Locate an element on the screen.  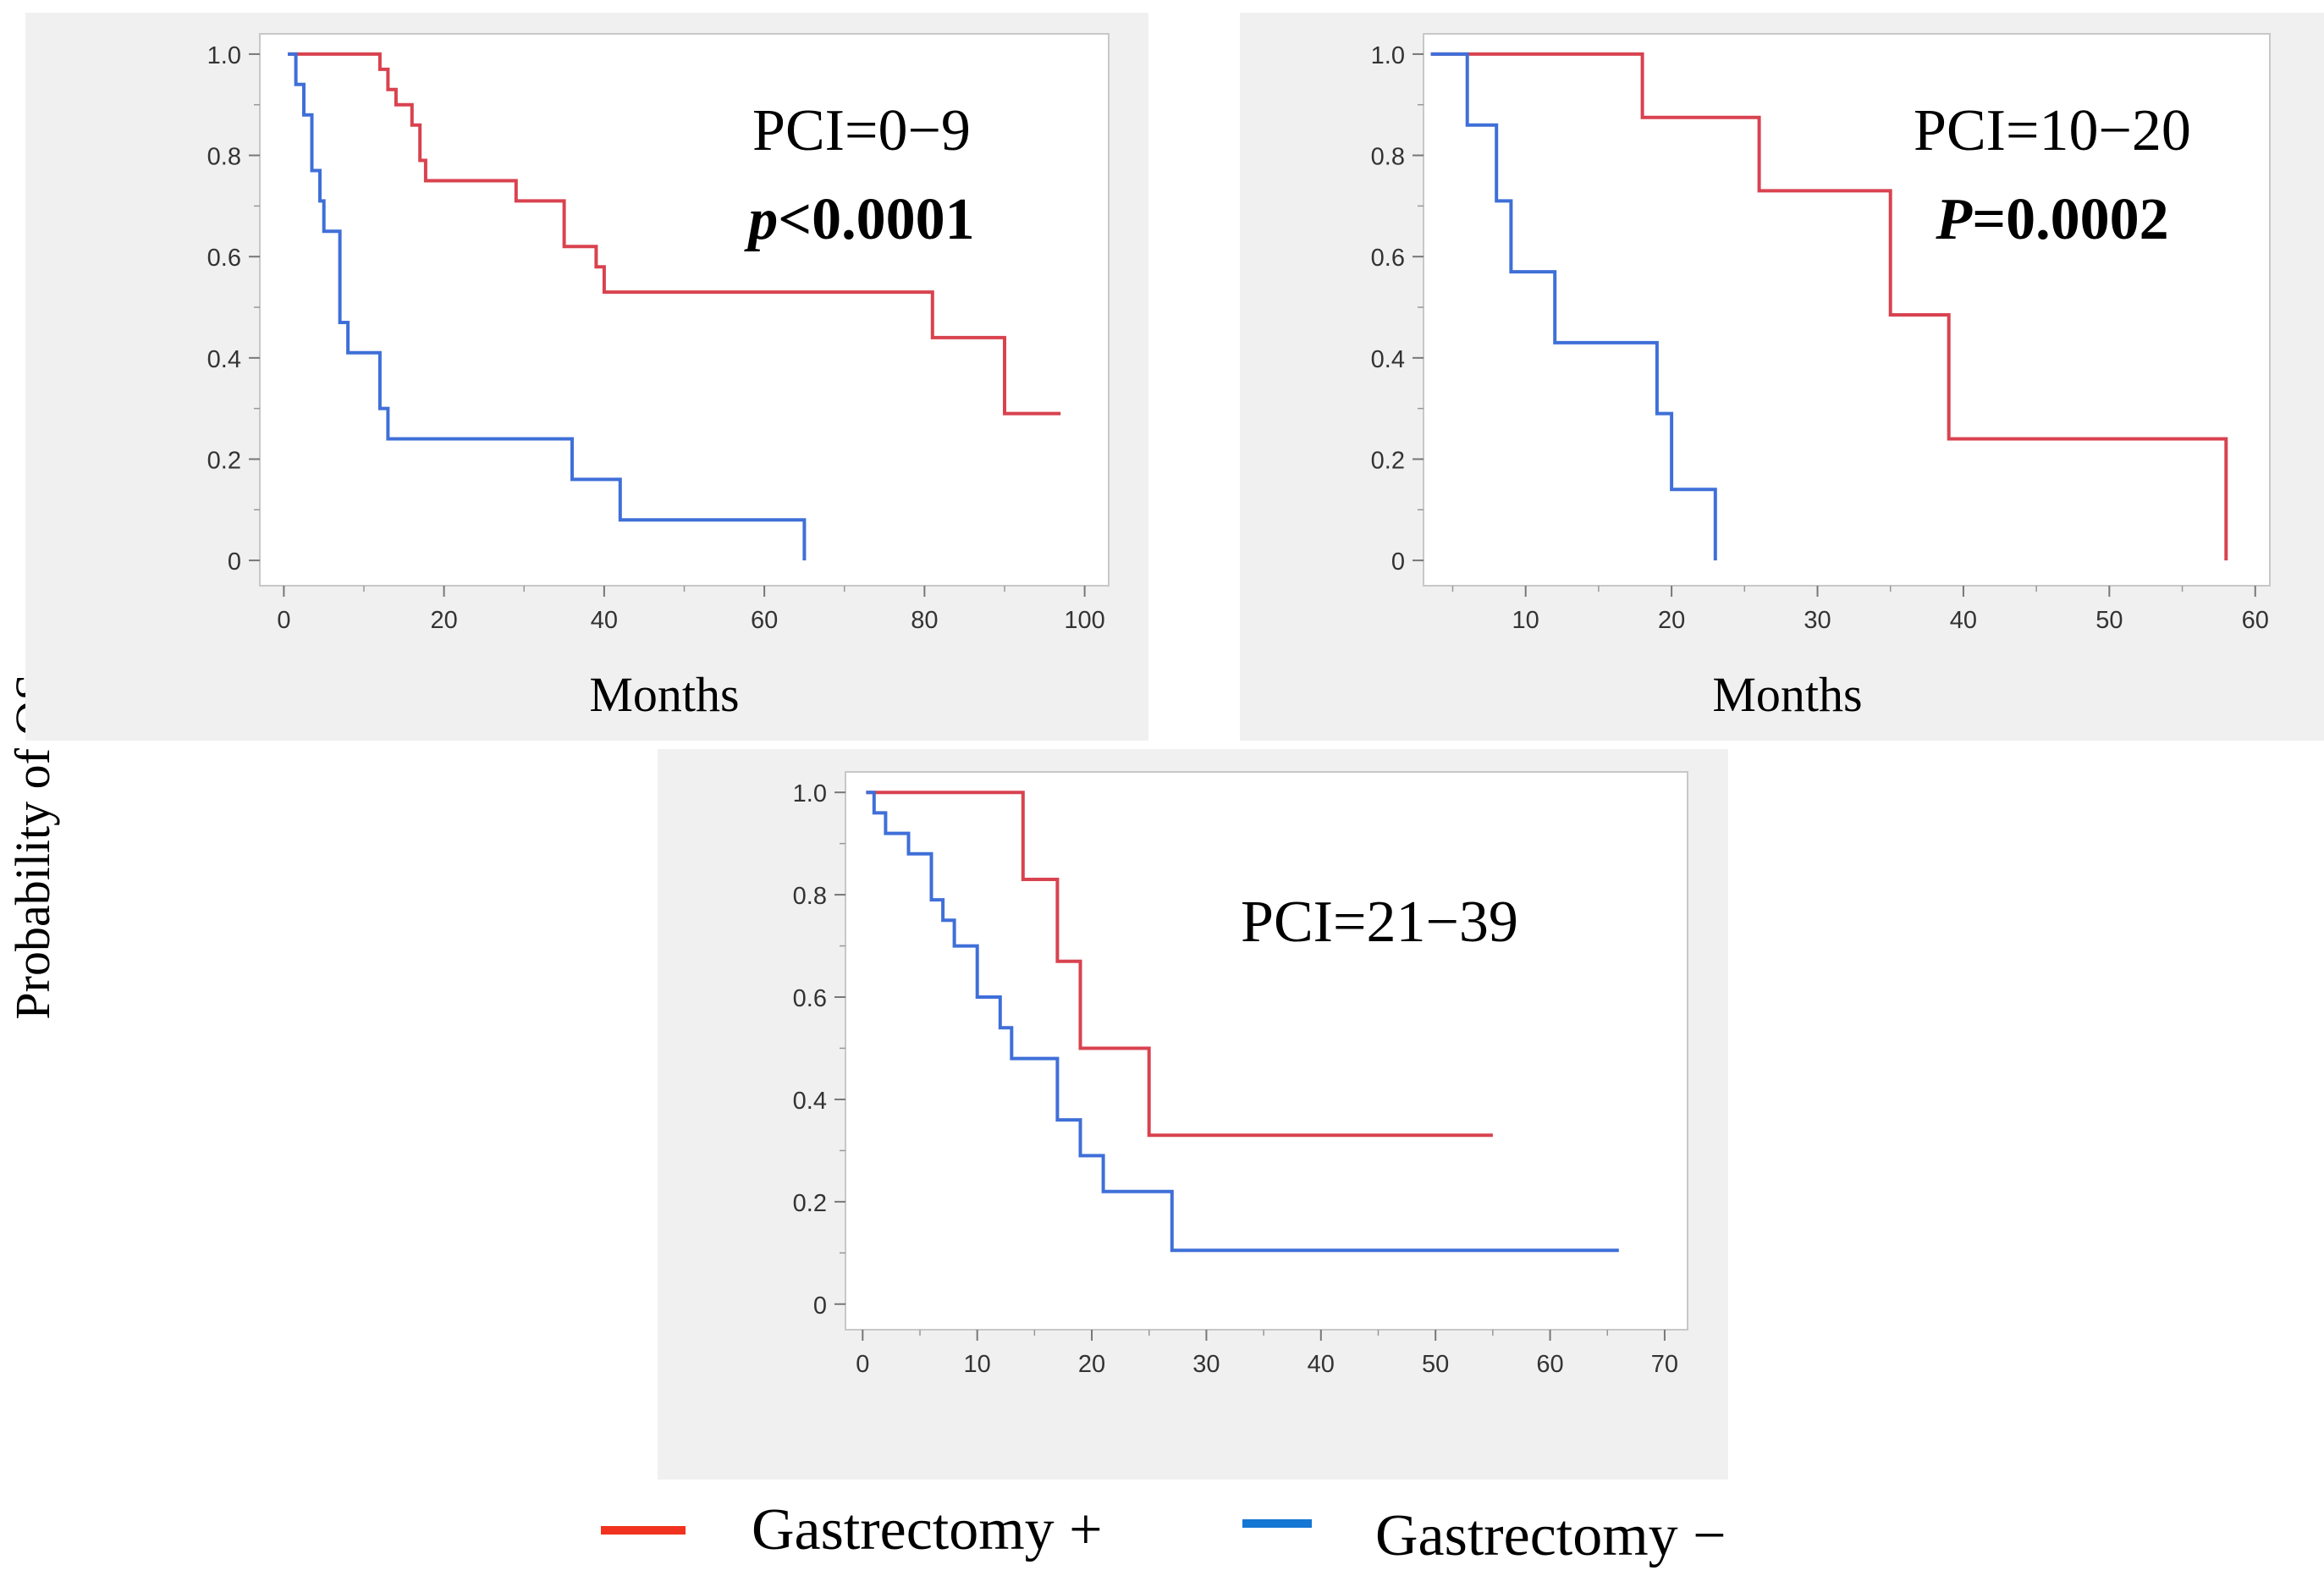
x-tick-label: 100 is located at coordinates (1084, 620).